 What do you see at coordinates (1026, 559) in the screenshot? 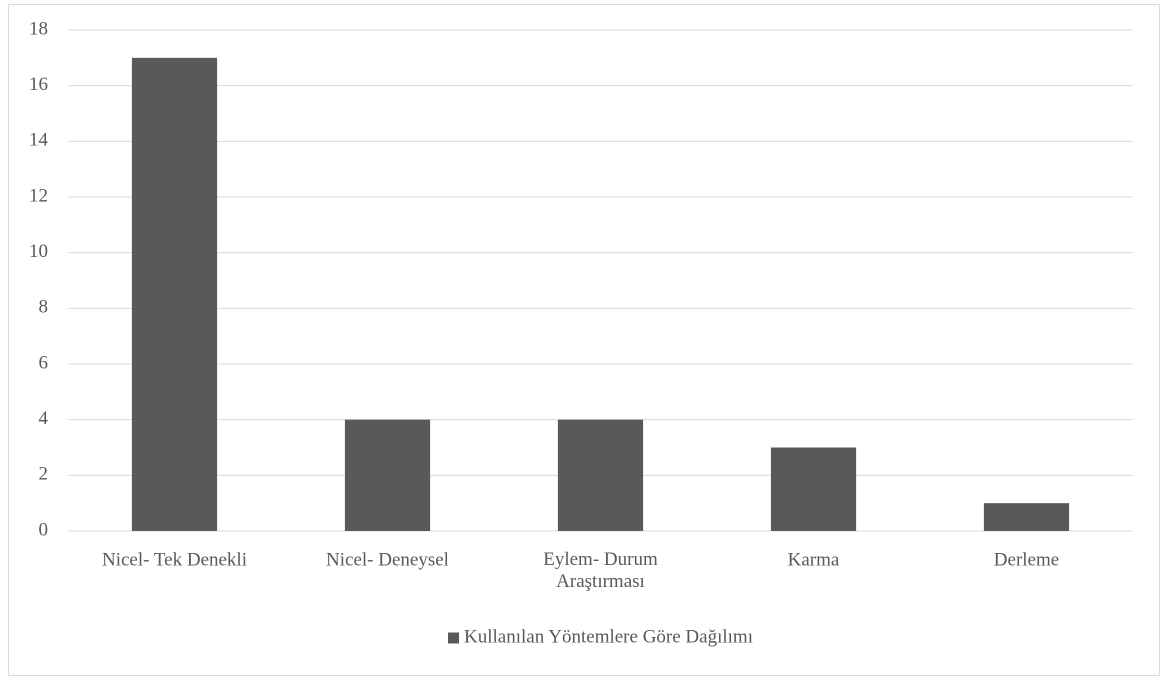
I see `x-tick-label: Derleme` at bounding box center [1026, 559].